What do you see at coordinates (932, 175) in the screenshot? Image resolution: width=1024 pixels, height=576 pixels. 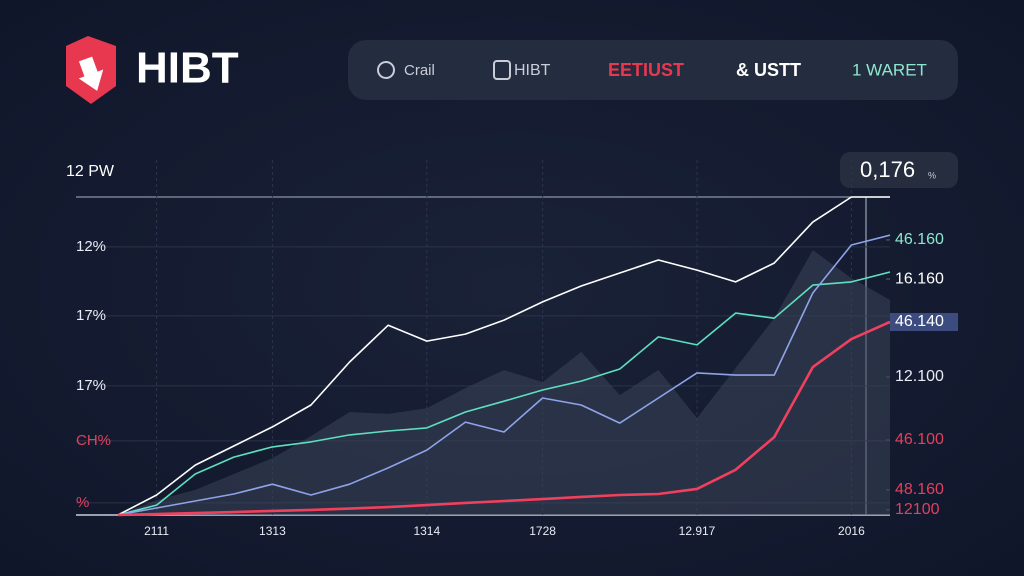 I see `price-unit: %` at bounding box center [932, 175].